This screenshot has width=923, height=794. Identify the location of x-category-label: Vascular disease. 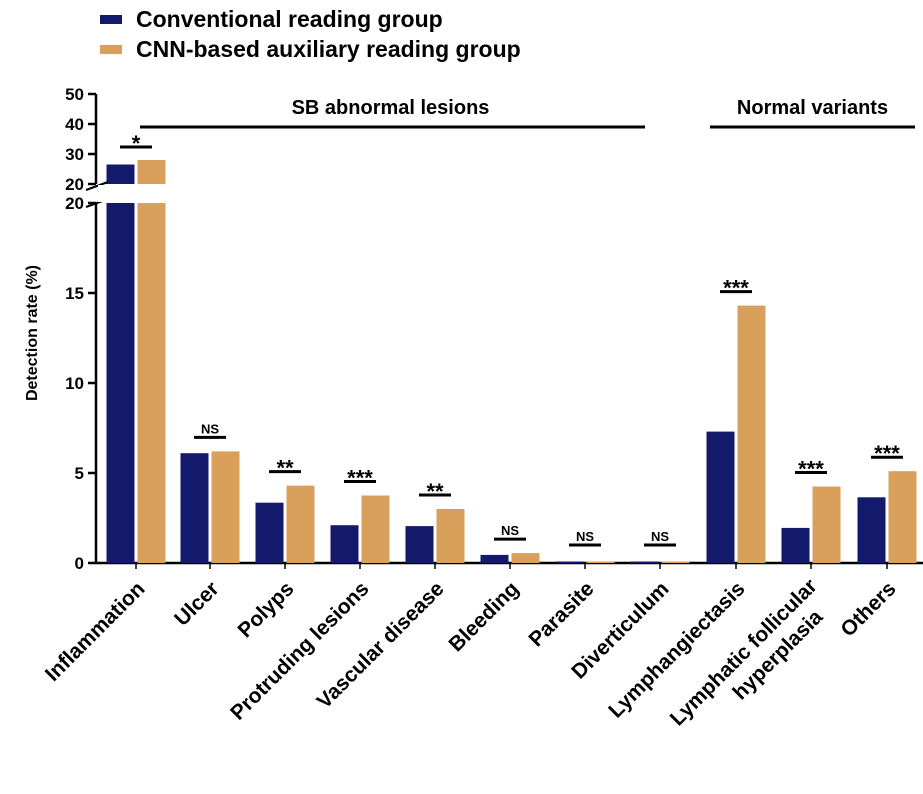
(381, 645).